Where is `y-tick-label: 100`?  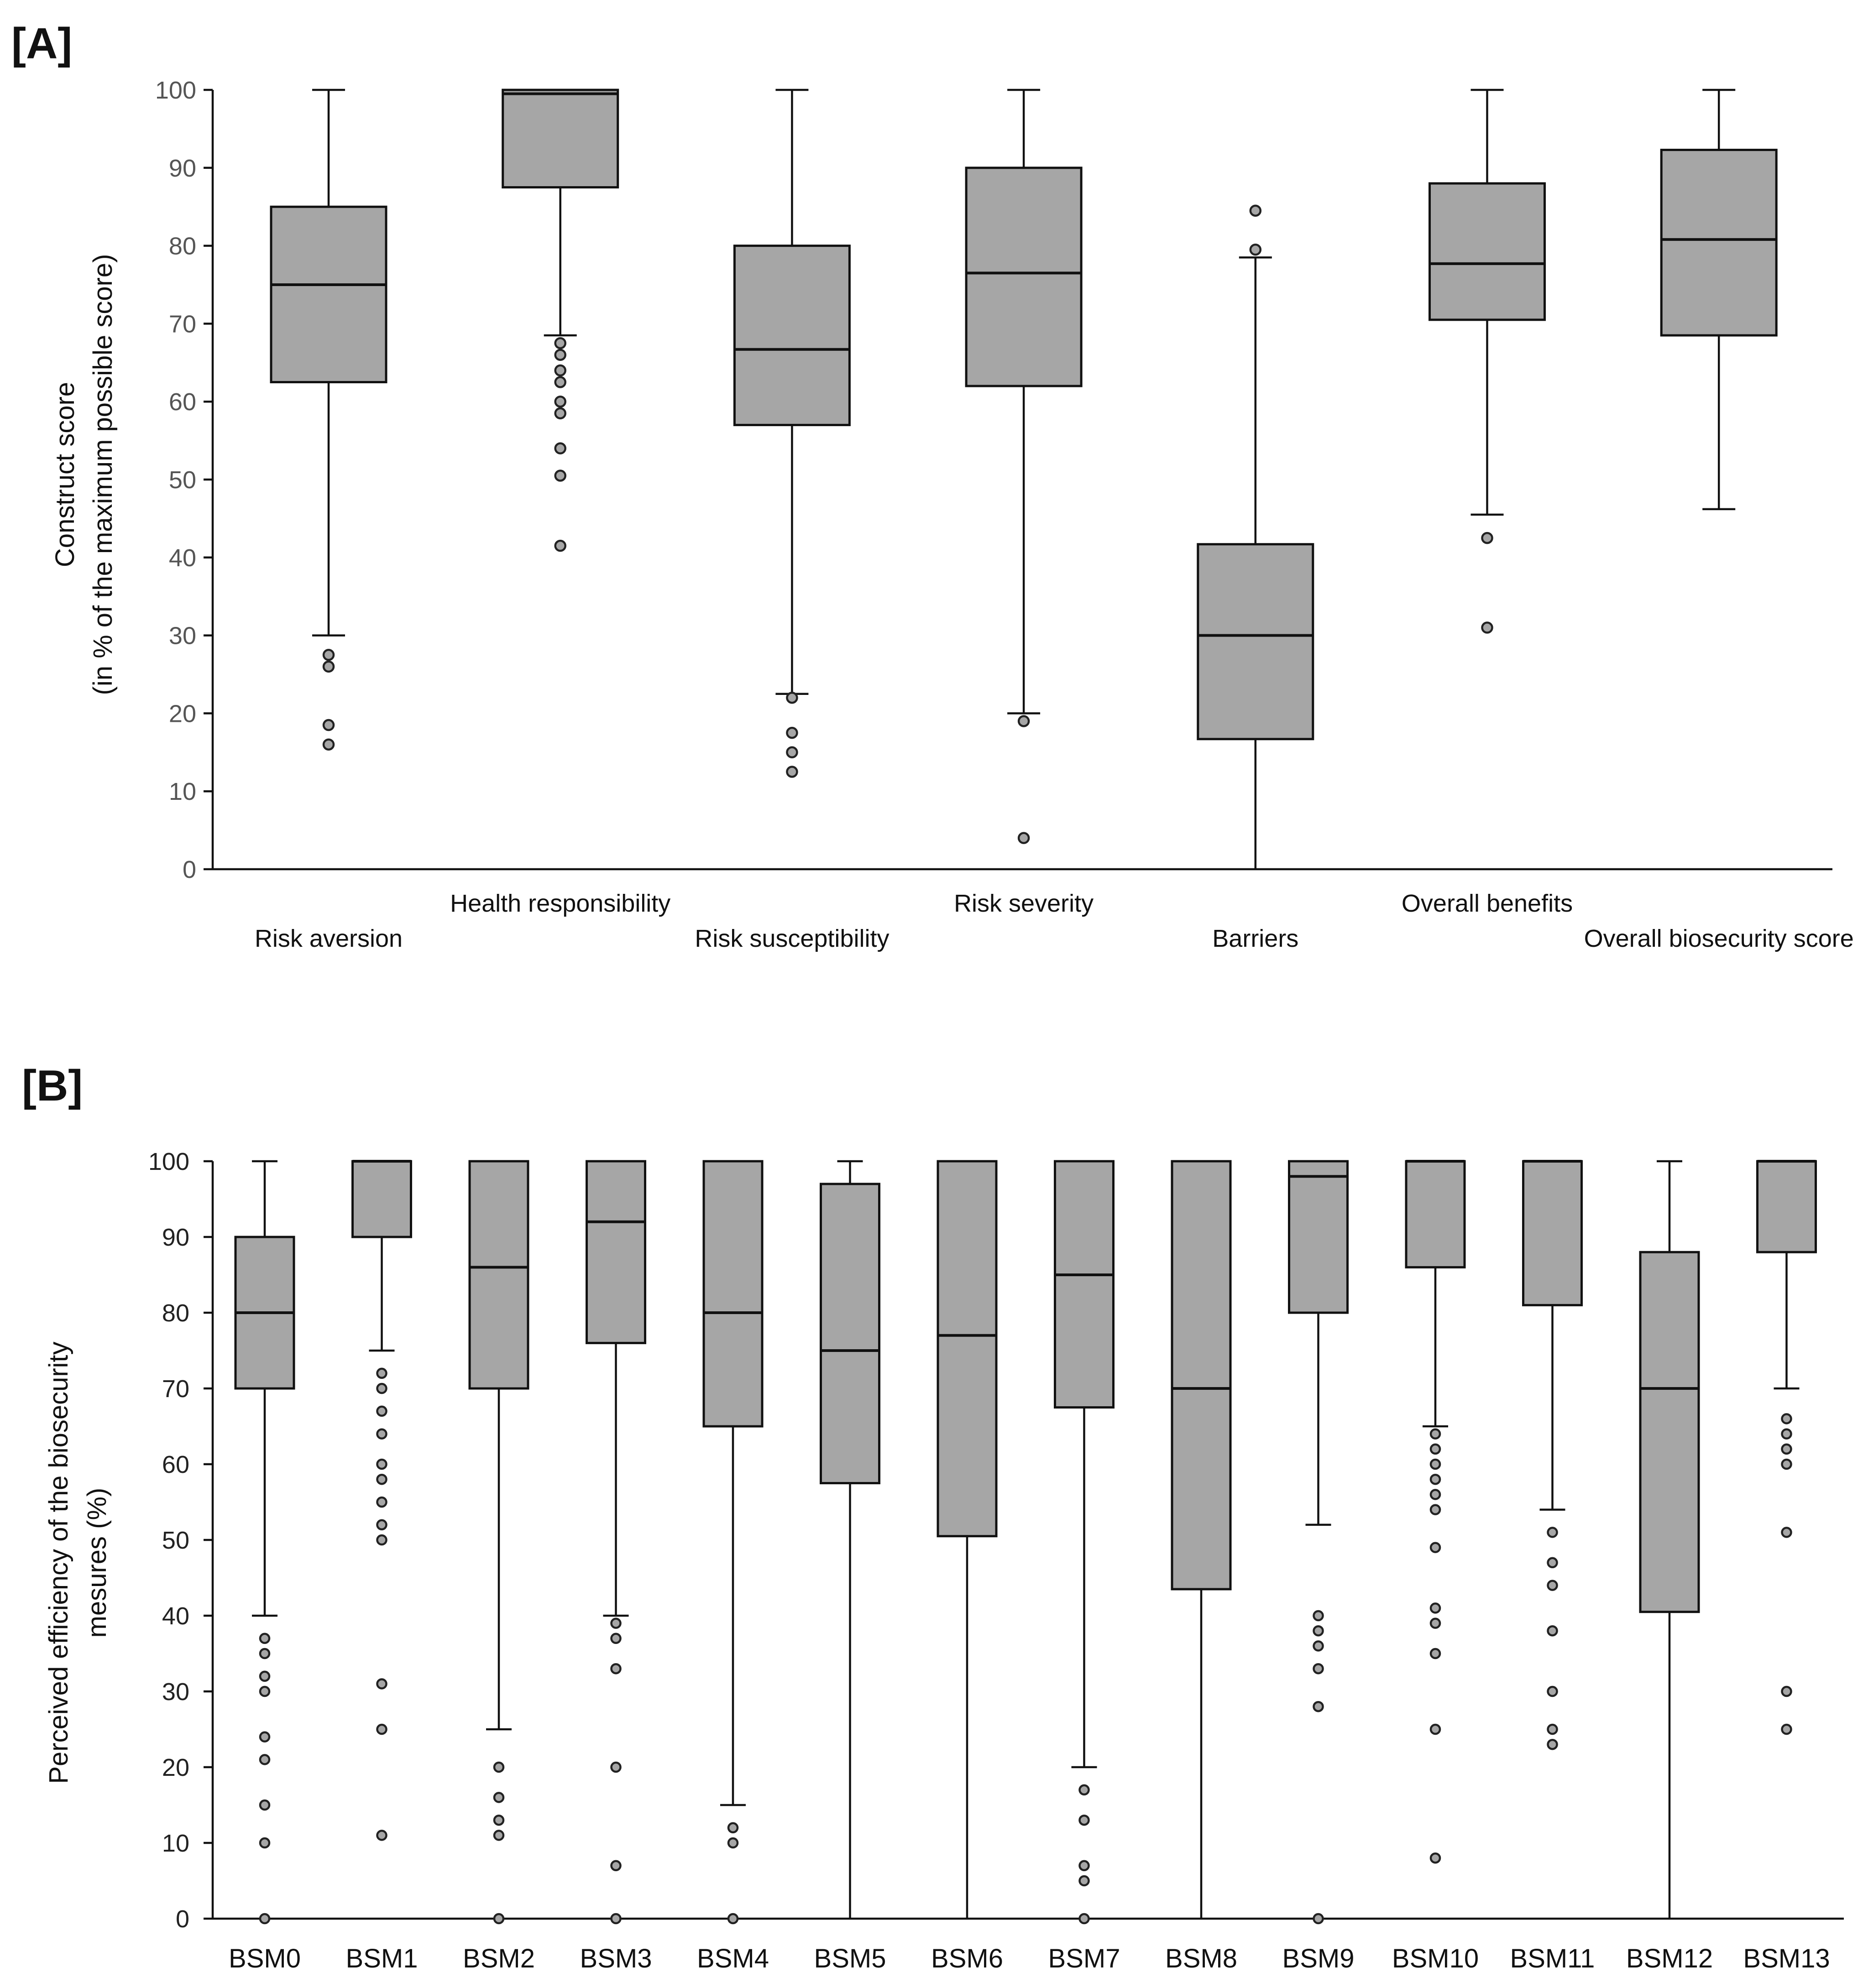 y-tick-label: 100 is located at coordinates (175, 90).